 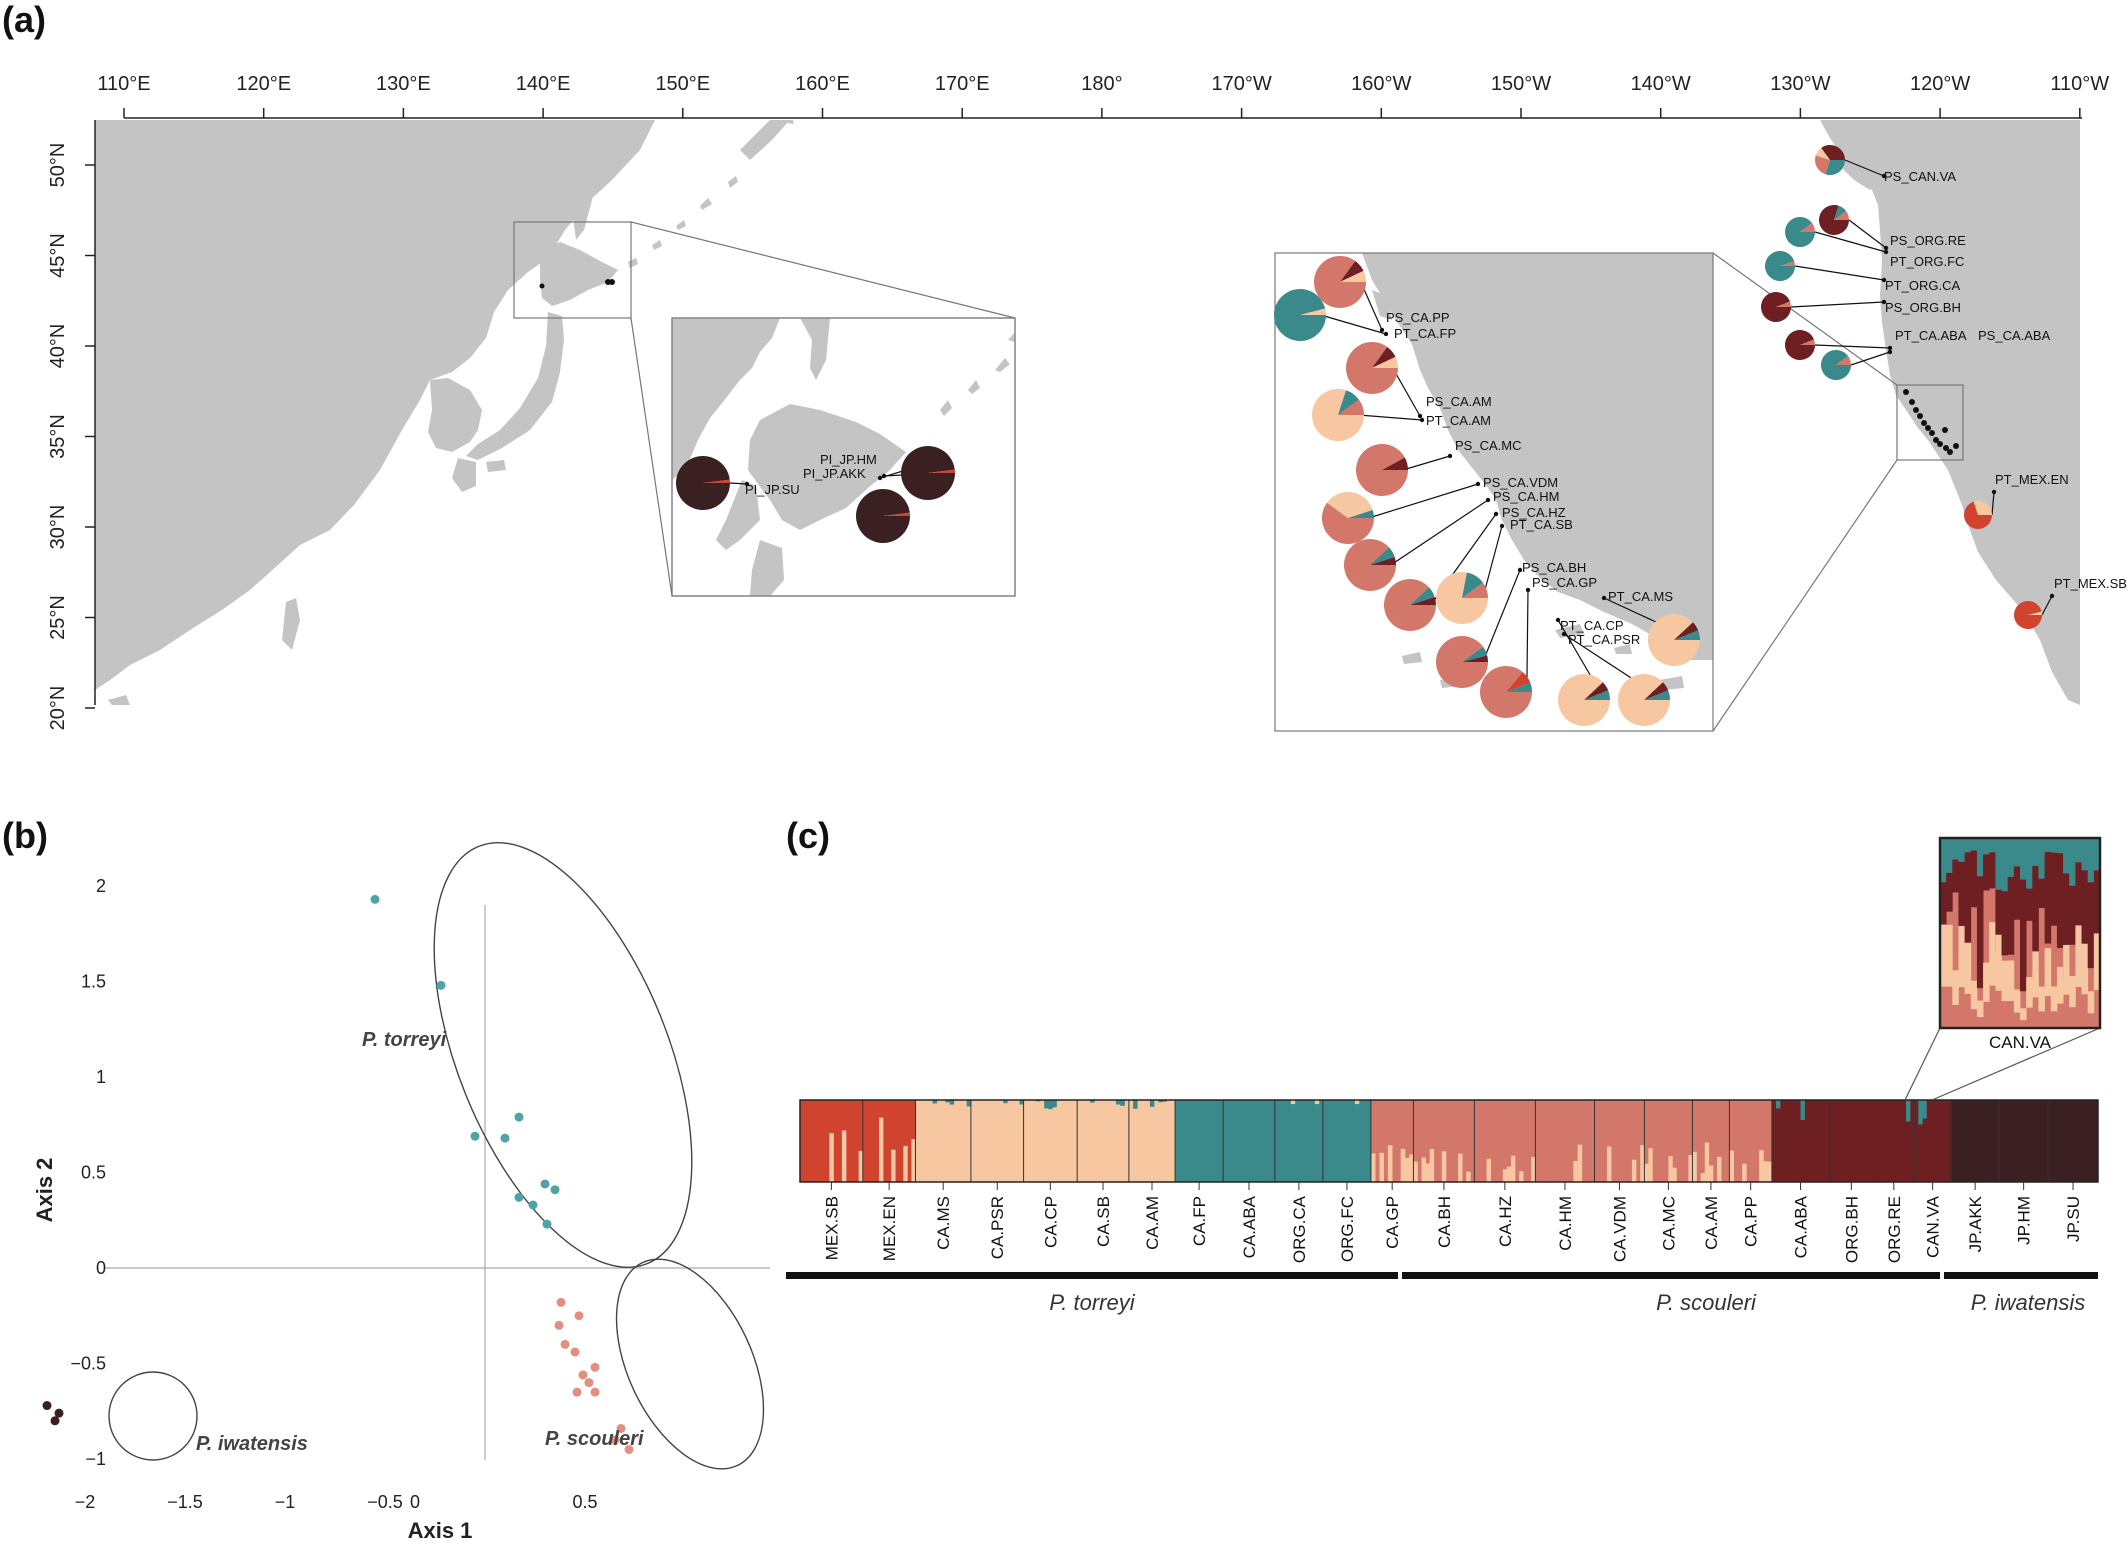 I want to click on label-scouleri: P. scouleri, so click(x=594, y=1439).